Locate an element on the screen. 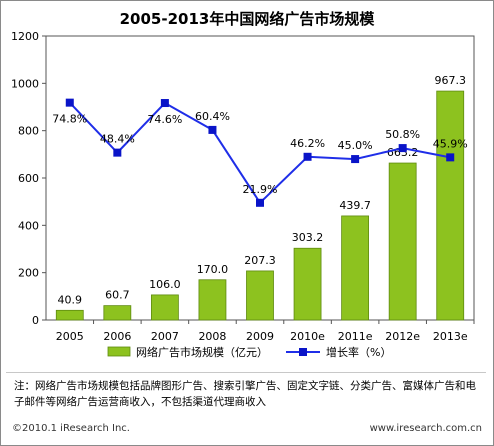 This screenshot has width=494, height=446. x-tick-label: 2005 is located at coordinates (70, 336).